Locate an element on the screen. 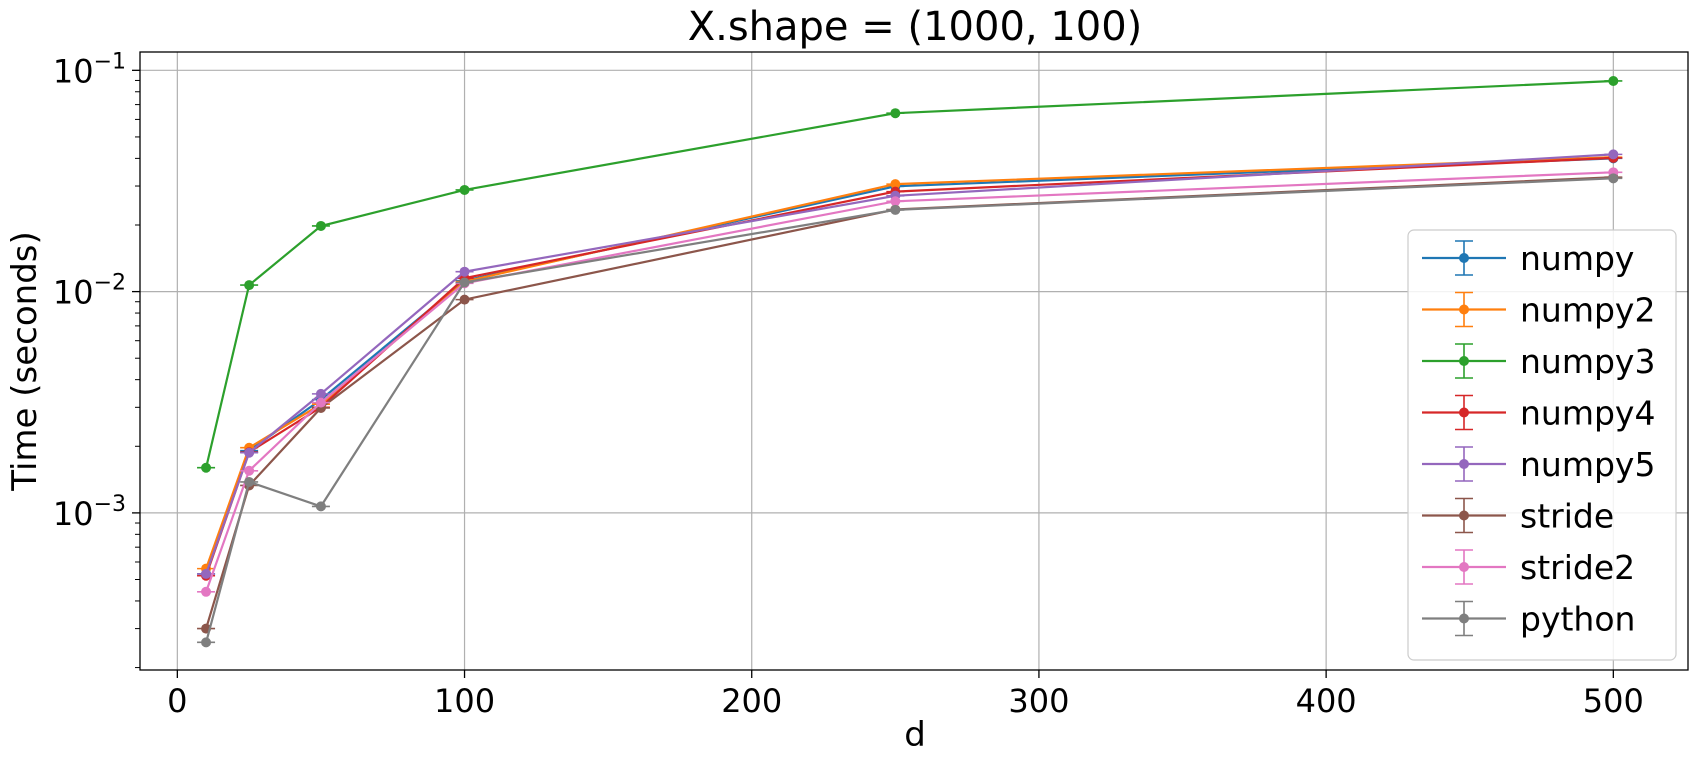  legend-label: numpy3 is located at coordinates (1587, 361).